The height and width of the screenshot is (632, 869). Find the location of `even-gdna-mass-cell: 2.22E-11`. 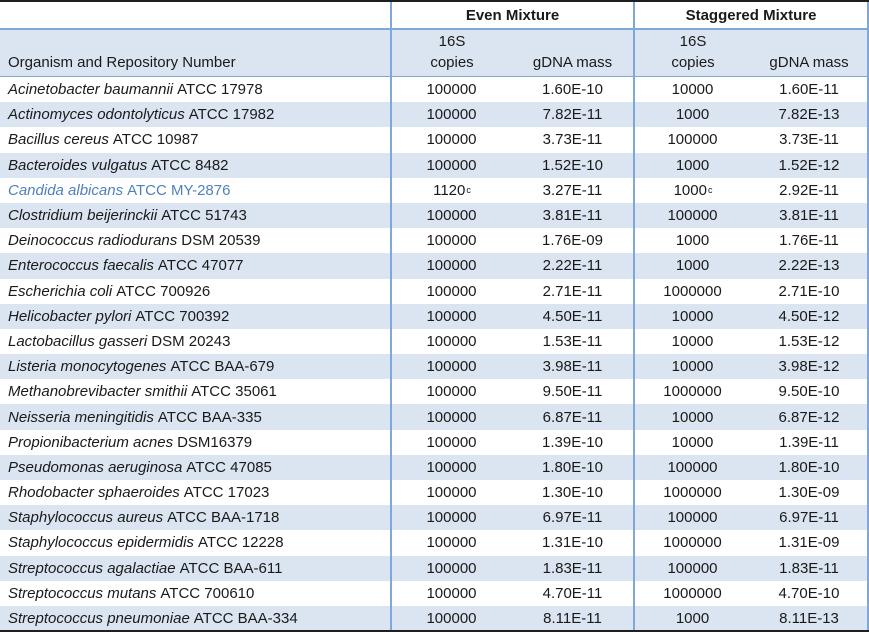

even-gdna-mass-cell: 2.22E-11 is located at coordinates (572, 266).